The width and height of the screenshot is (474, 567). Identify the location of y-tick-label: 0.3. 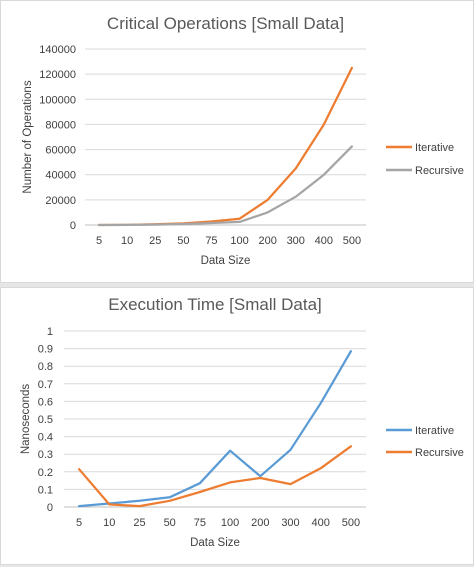
(45, 455).